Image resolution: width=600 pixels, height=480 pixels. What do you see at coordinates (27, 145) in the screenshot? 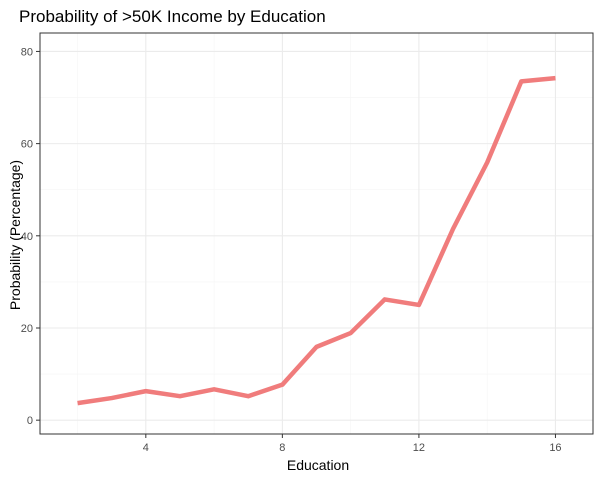
I see `y-tick-label: 60` at bounding box center [27, 145].